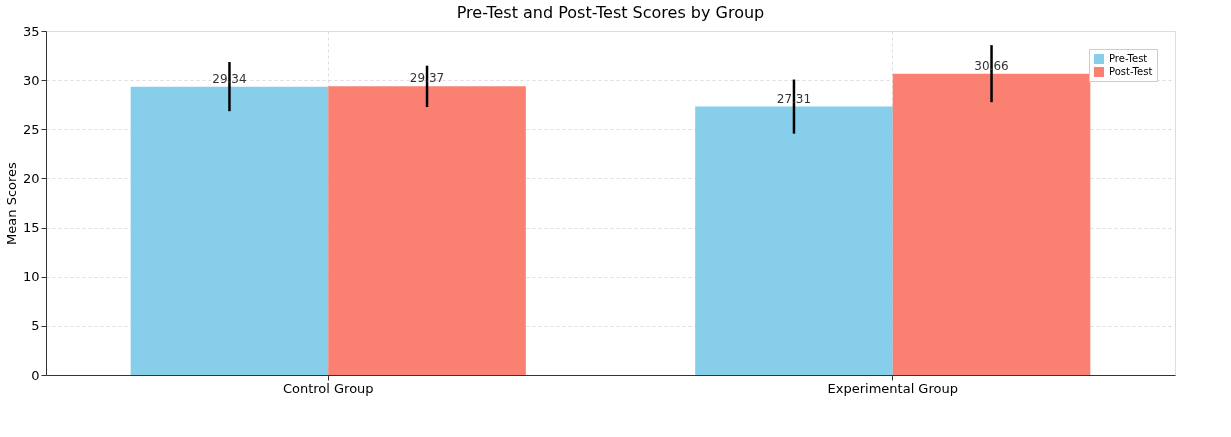  I want to click on x-tick-label: Experimental Group, so click(892, 388).